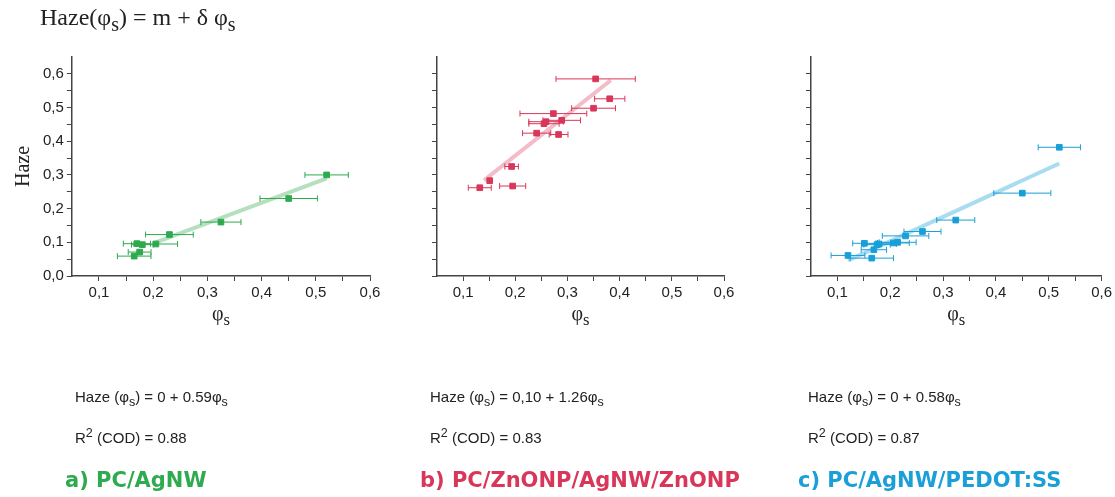 The height and width of the screenshot is (497, 1115). I want to click on y-tick-label: 0,4, so click(53, 140).